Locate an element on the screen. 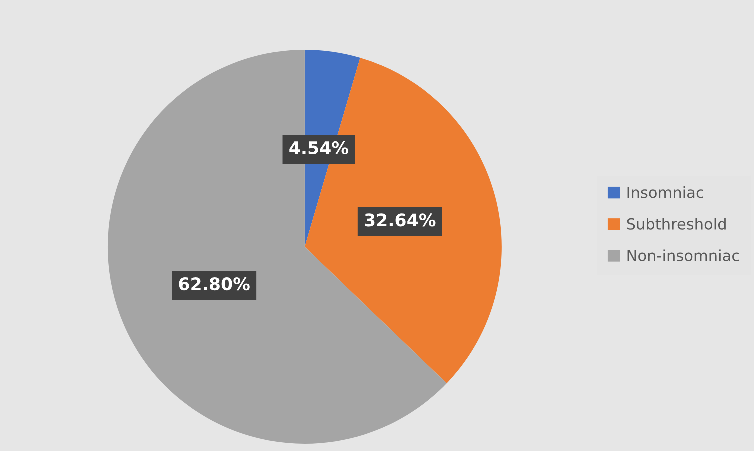 This screenshot has width=754, height=451. legend-label: Insomniac is located at coordinates (666, 192).